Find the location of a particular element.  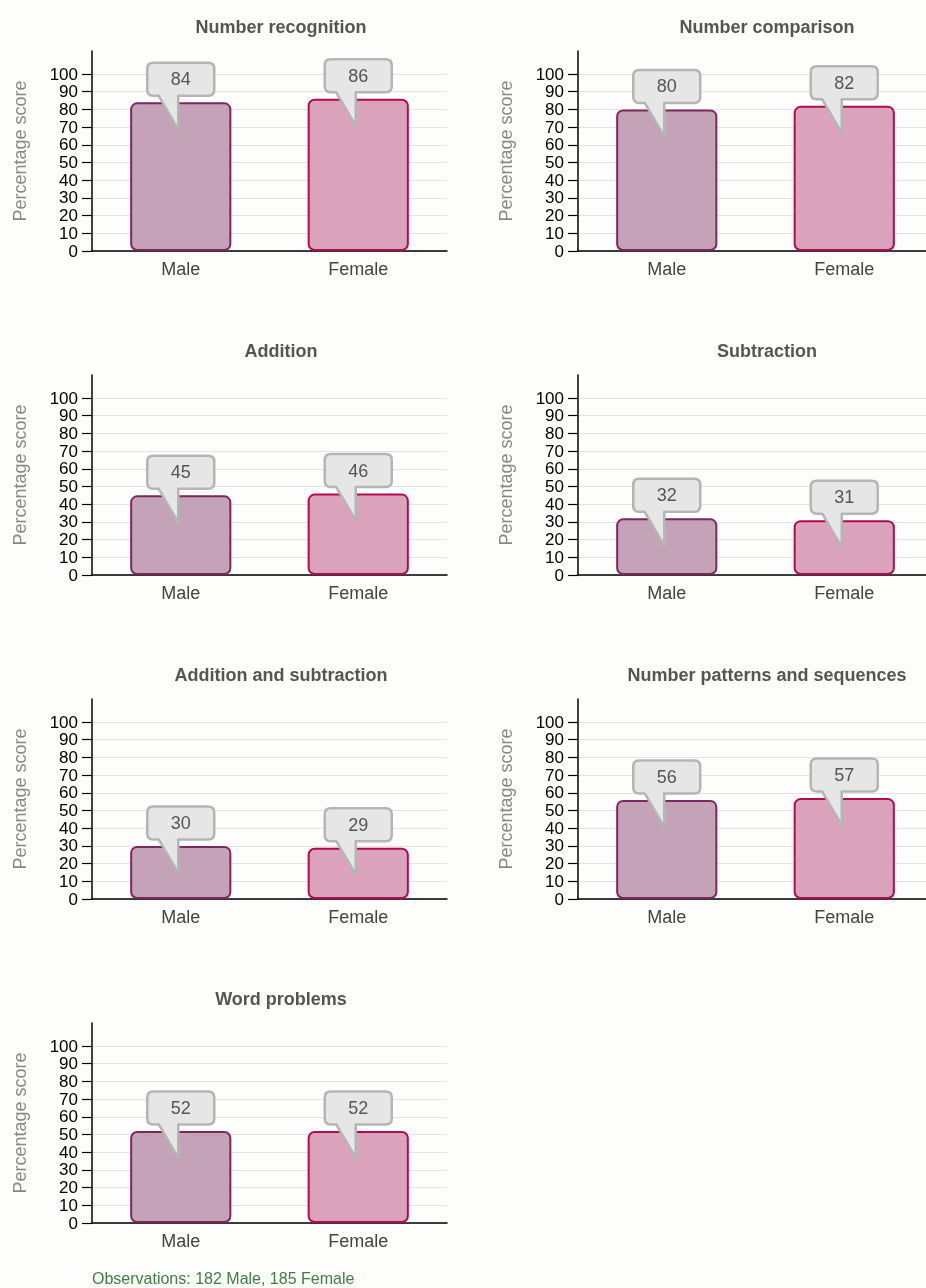

data-label: 29 is located at coordinates (358, 824).